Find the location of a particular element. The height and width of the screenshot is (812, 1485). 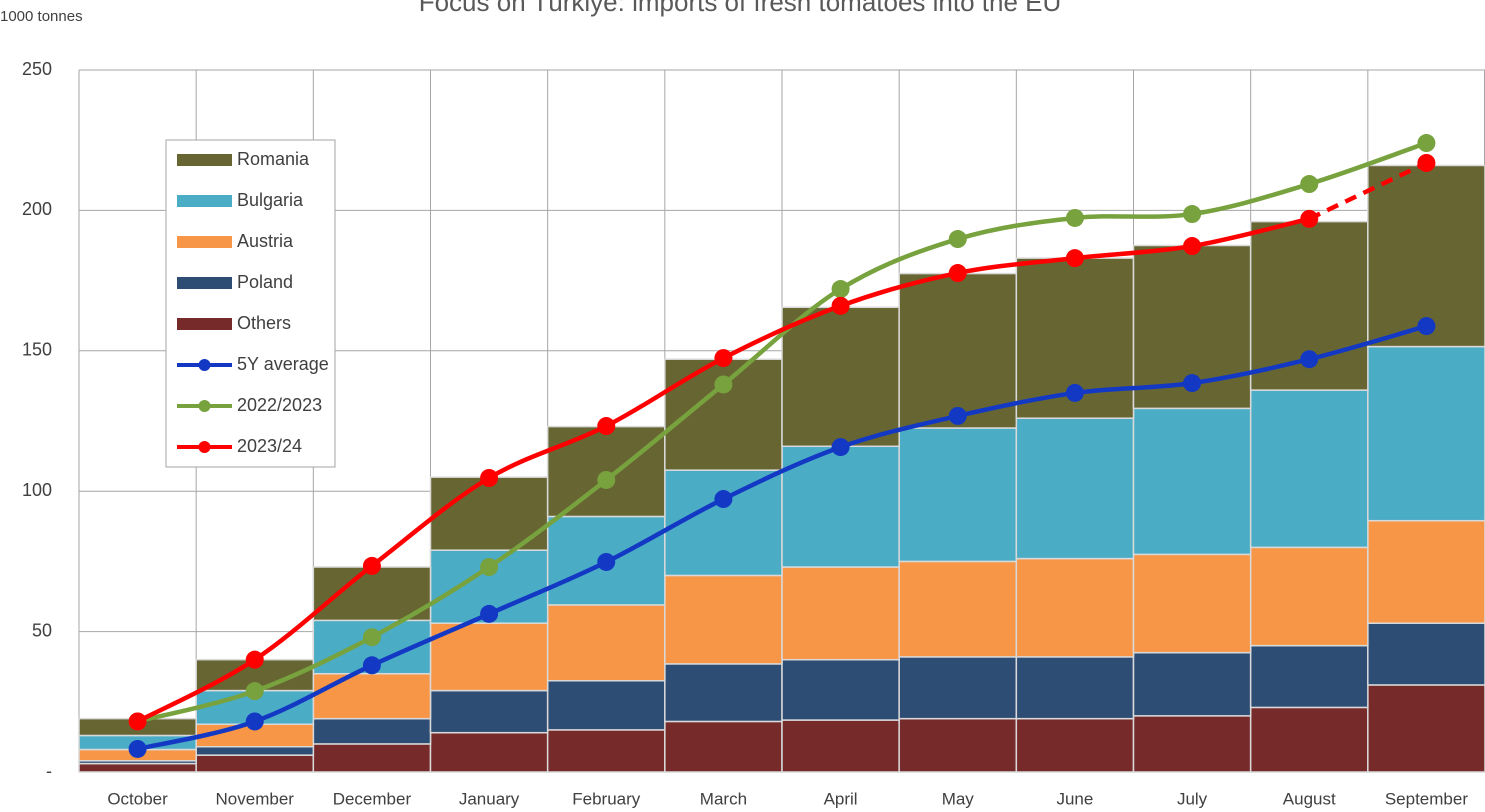

x-tick-label: June is located at coordinates (1074, 798).